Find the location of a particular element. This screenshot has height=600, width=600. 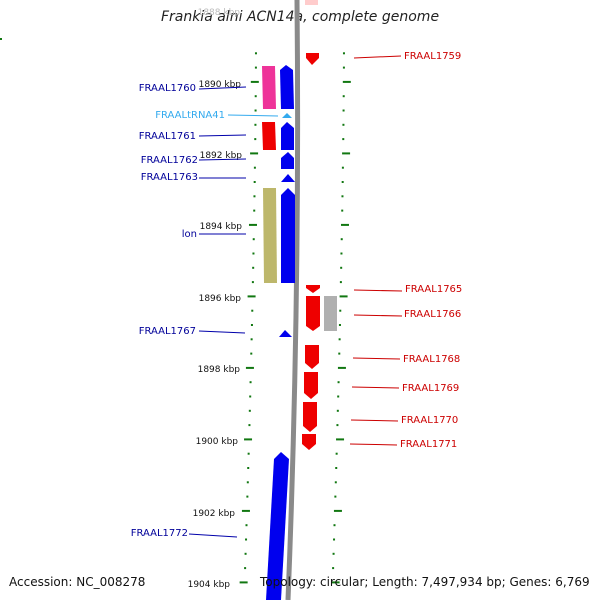

accession-text: Accession: NC_008278 is located at coordinates (77, 582).